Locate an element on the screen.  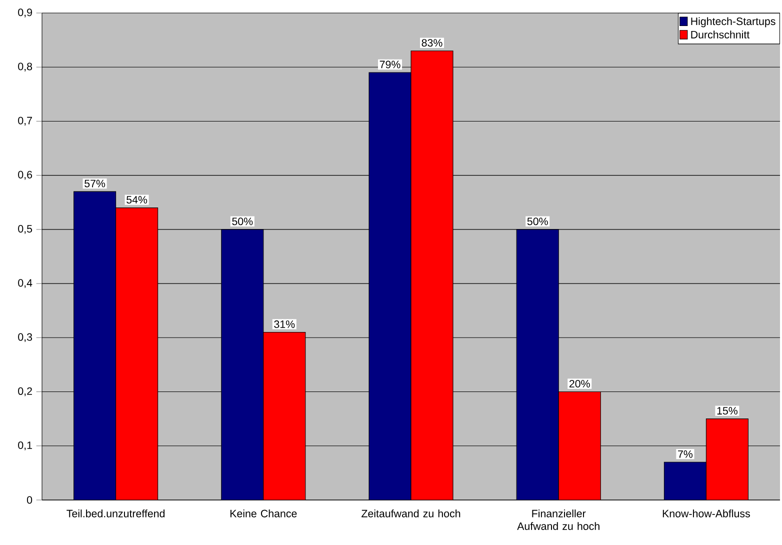
y-tick-label: 0,6 is located at coordinates (25, 175).